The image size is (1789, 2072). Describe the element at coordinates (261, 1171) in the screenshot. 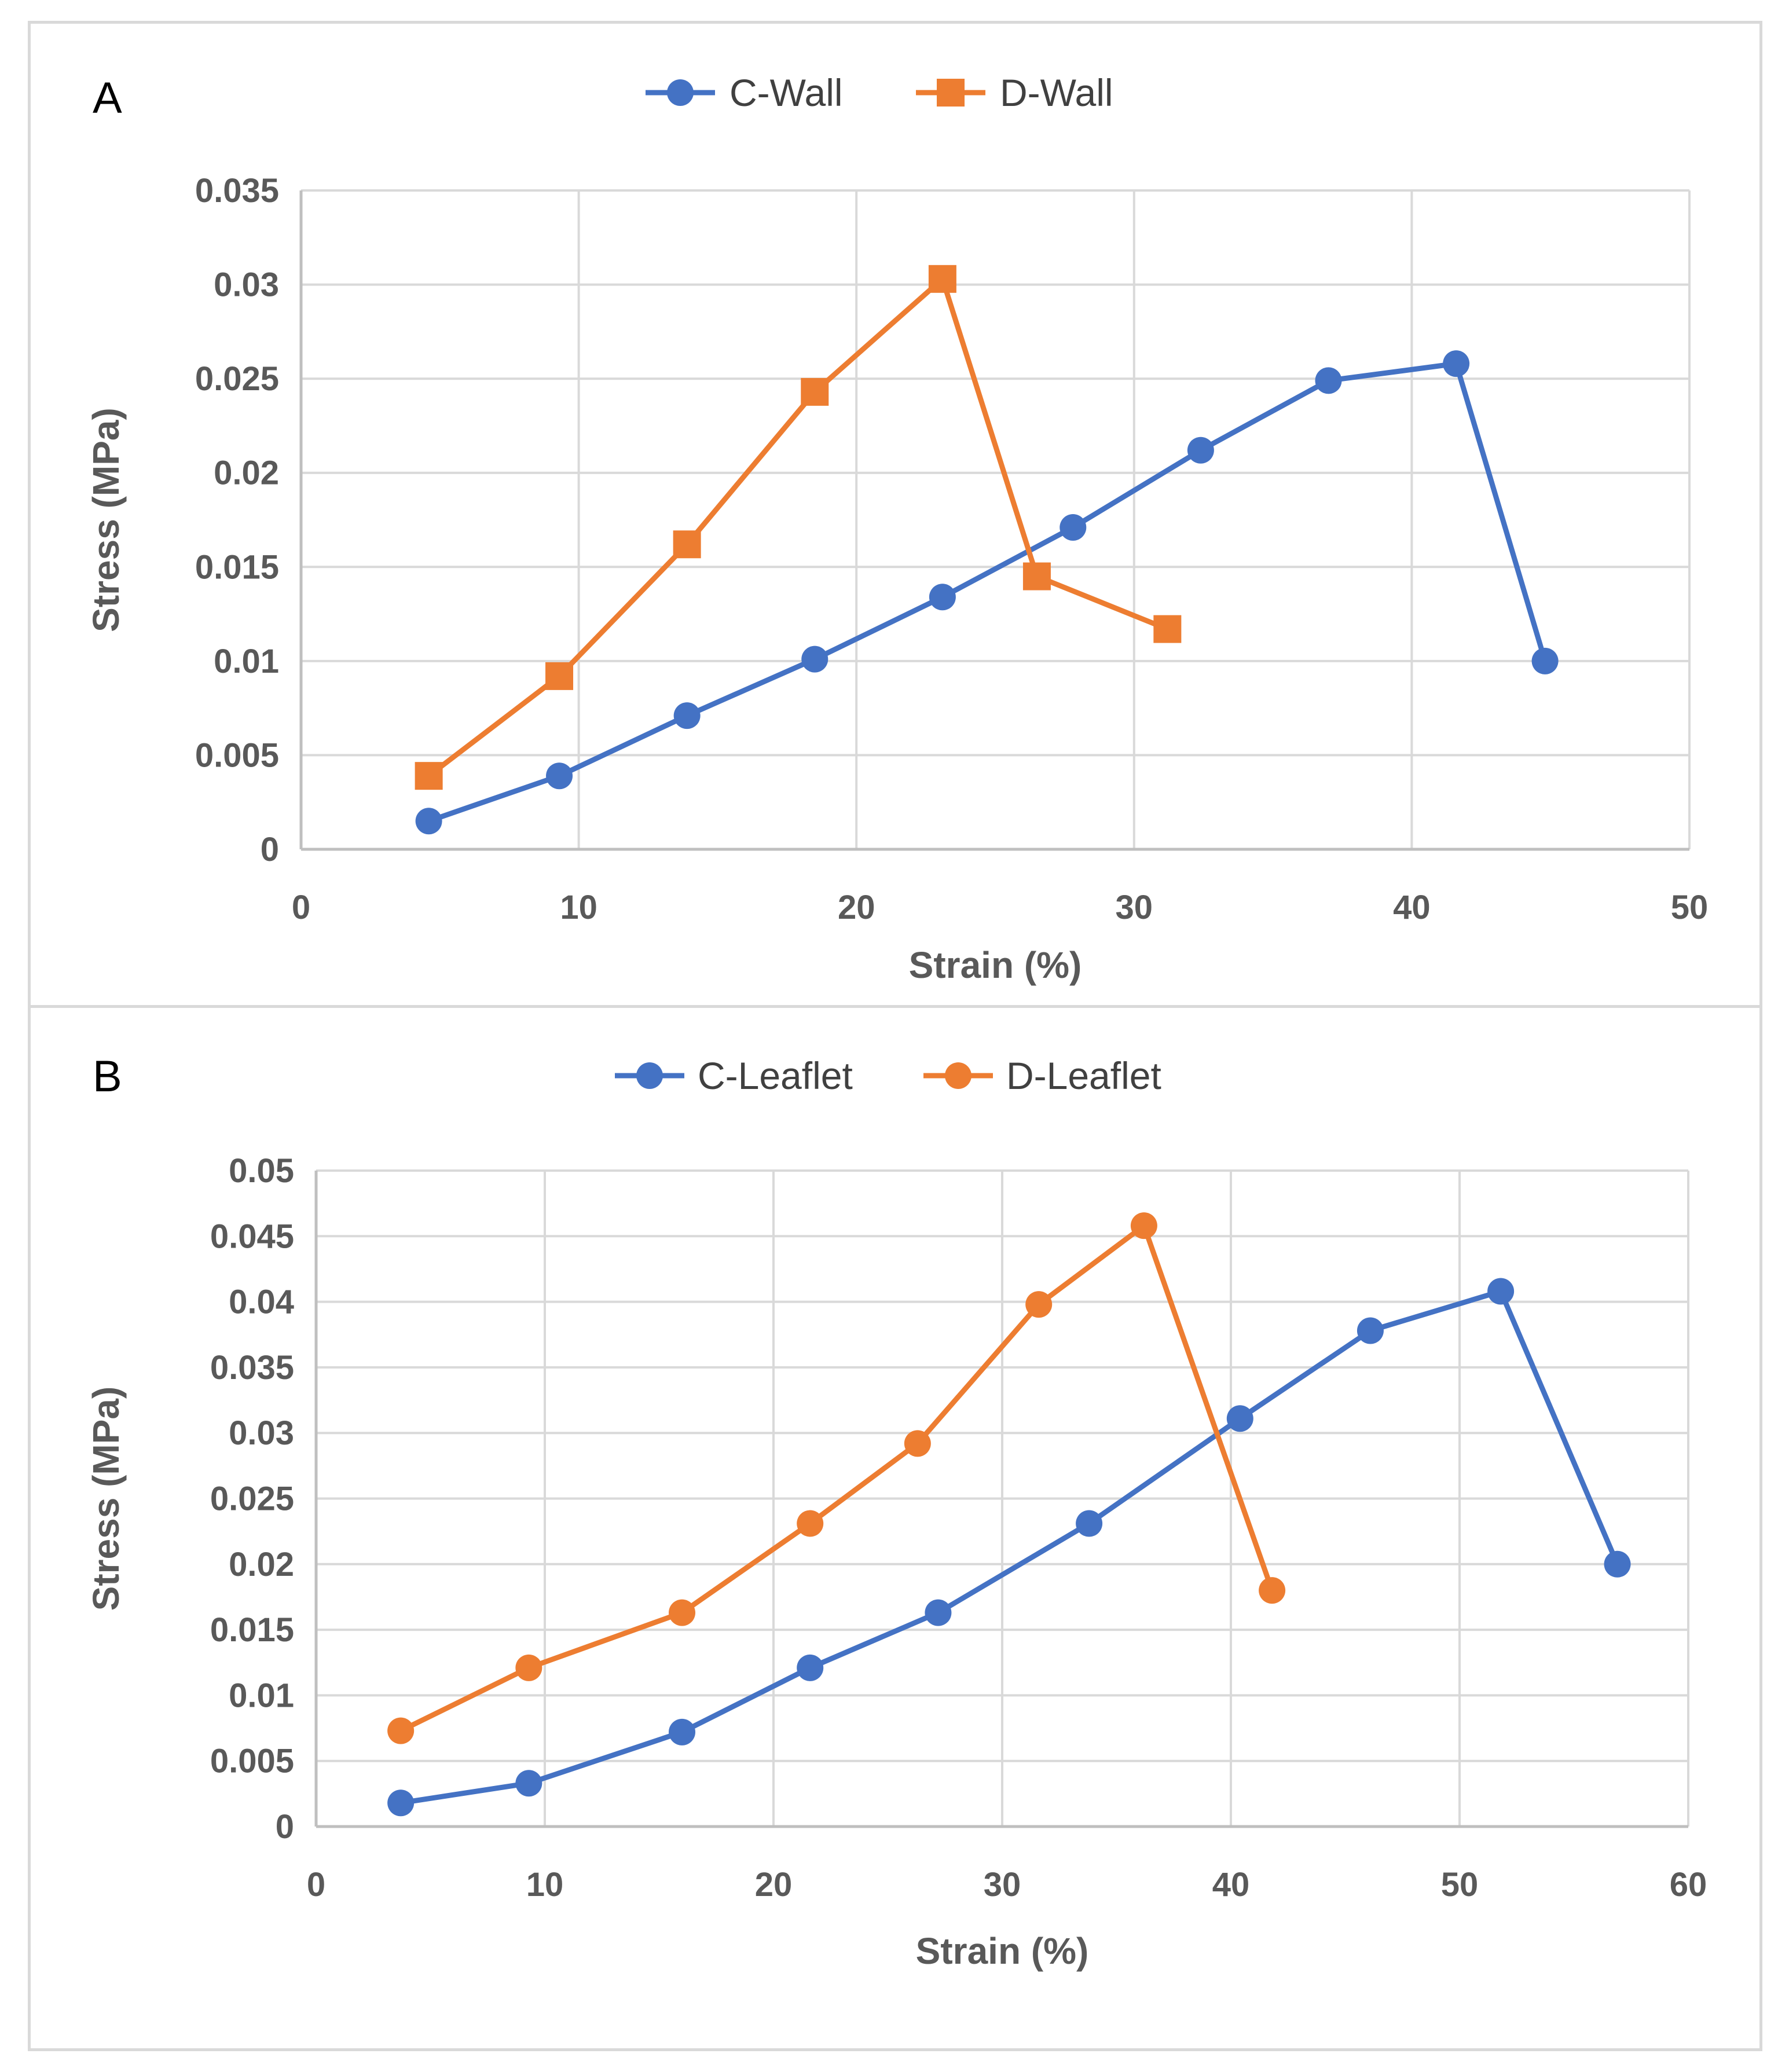

I see `y-tick-label: 0.05` at that location.